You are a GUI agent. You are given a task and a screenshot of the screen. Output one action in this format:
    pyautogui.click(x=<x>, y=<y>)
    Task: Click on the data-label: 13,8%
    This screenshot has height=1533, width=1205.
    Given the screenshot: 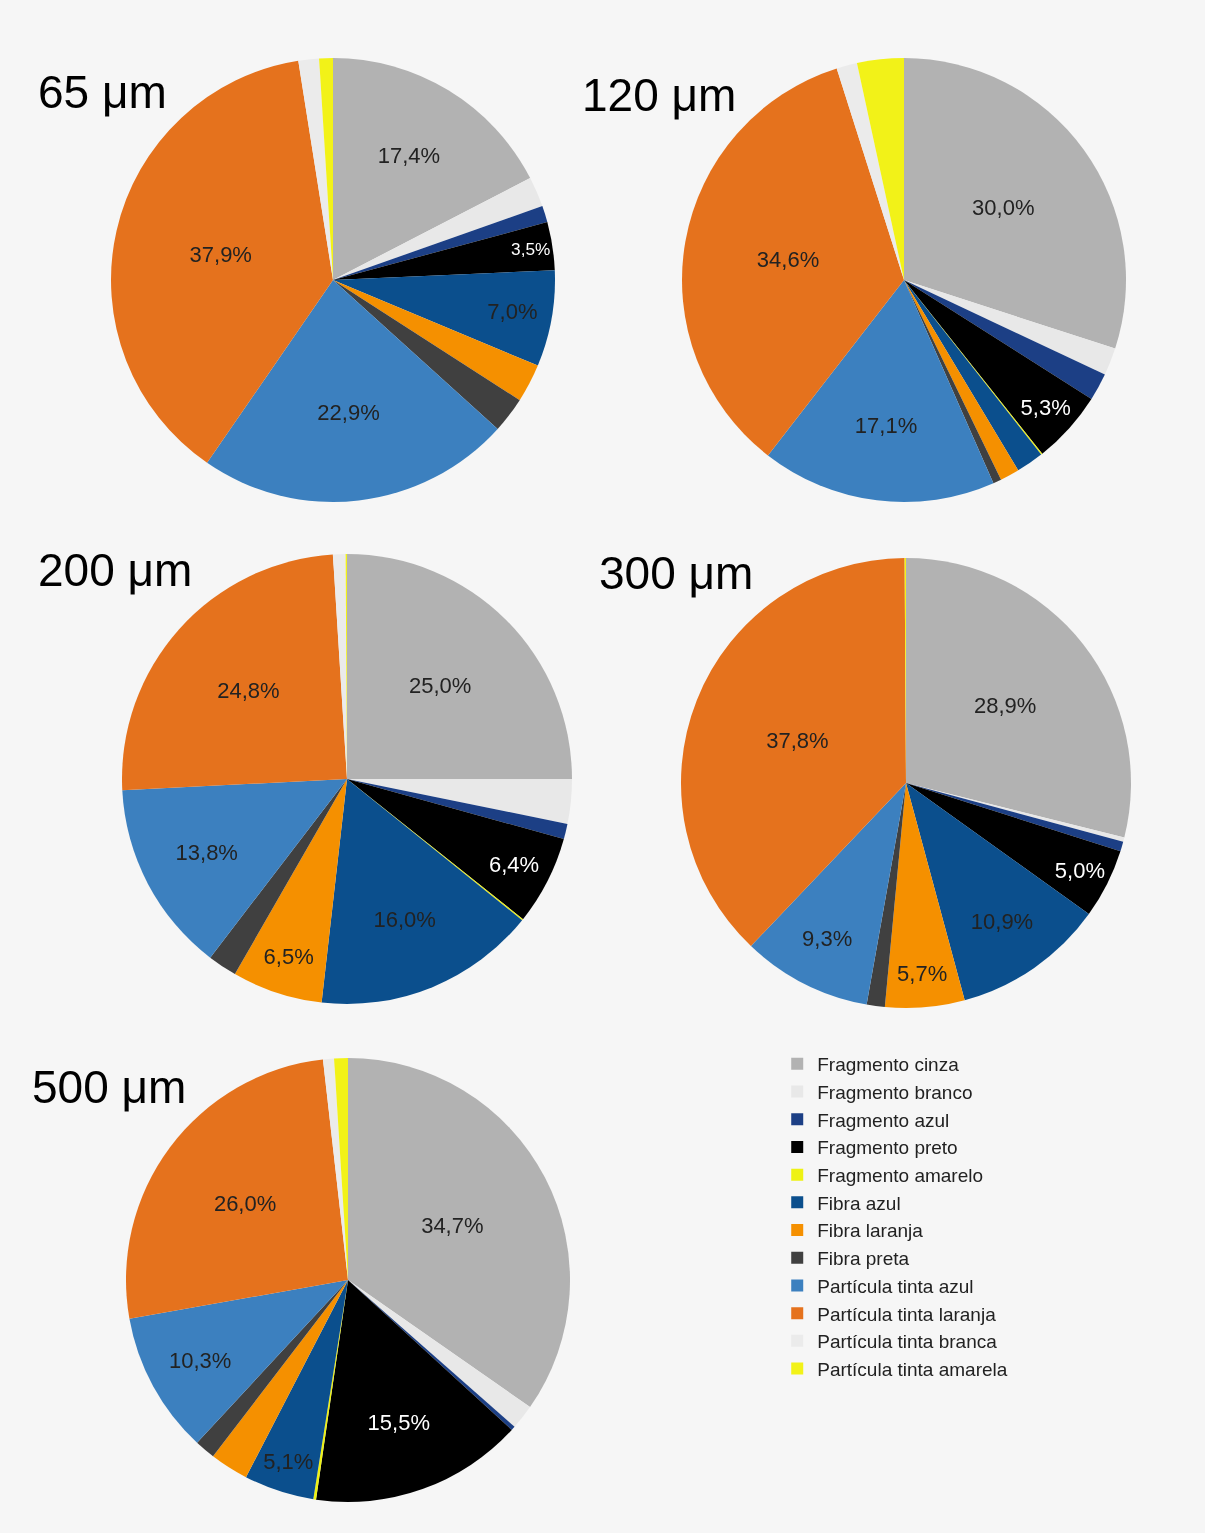 What is the action you would take?
    pyautogui.click(x=206, y=853)
    